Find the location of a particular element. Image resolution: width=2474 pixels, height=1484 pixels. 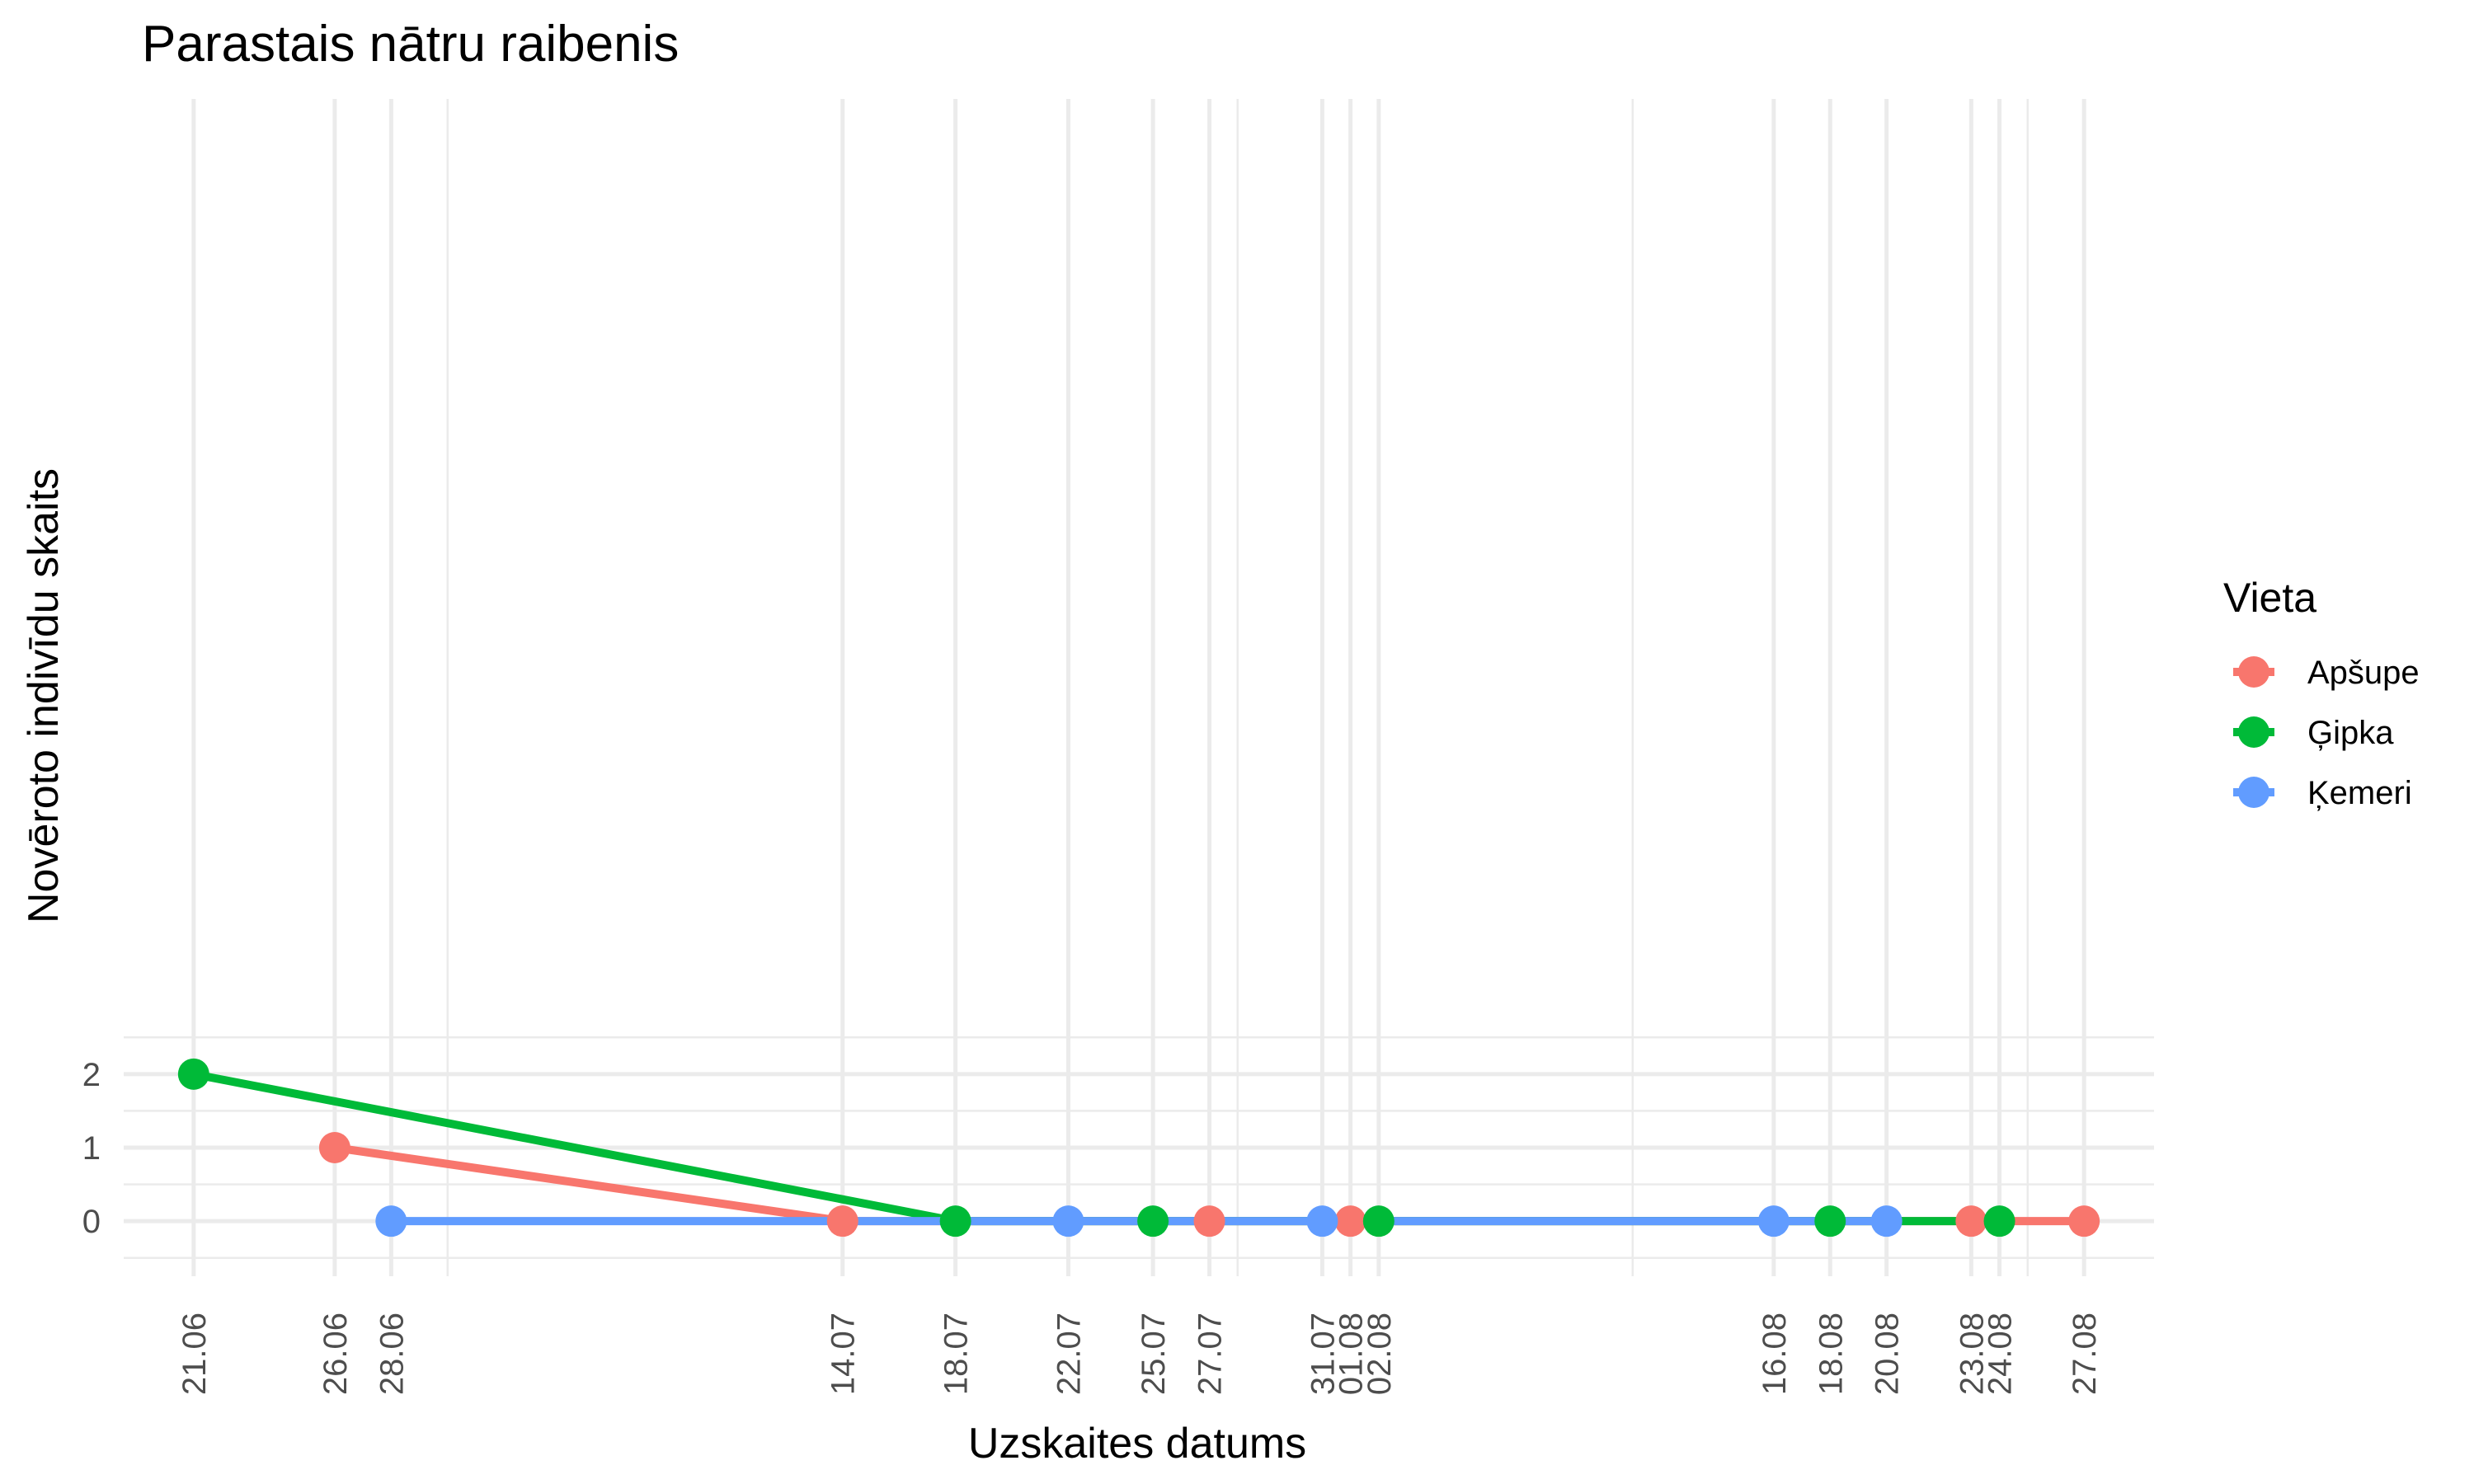

x-tick-label: 28.06 is located at coordinates (392, 1354).